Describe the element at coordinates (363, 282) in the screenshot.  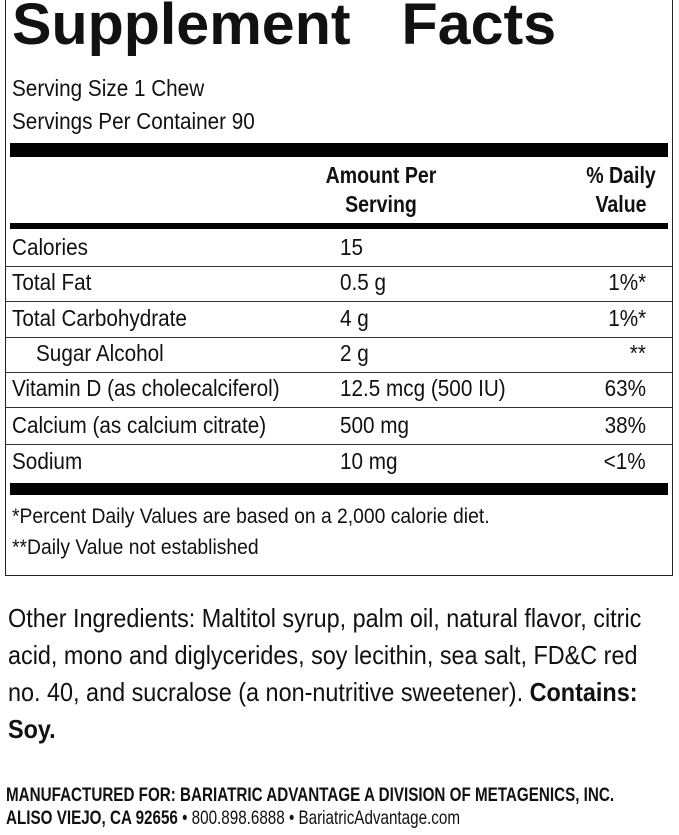
I see `nutrient-amount: 0.5 g` at that location.